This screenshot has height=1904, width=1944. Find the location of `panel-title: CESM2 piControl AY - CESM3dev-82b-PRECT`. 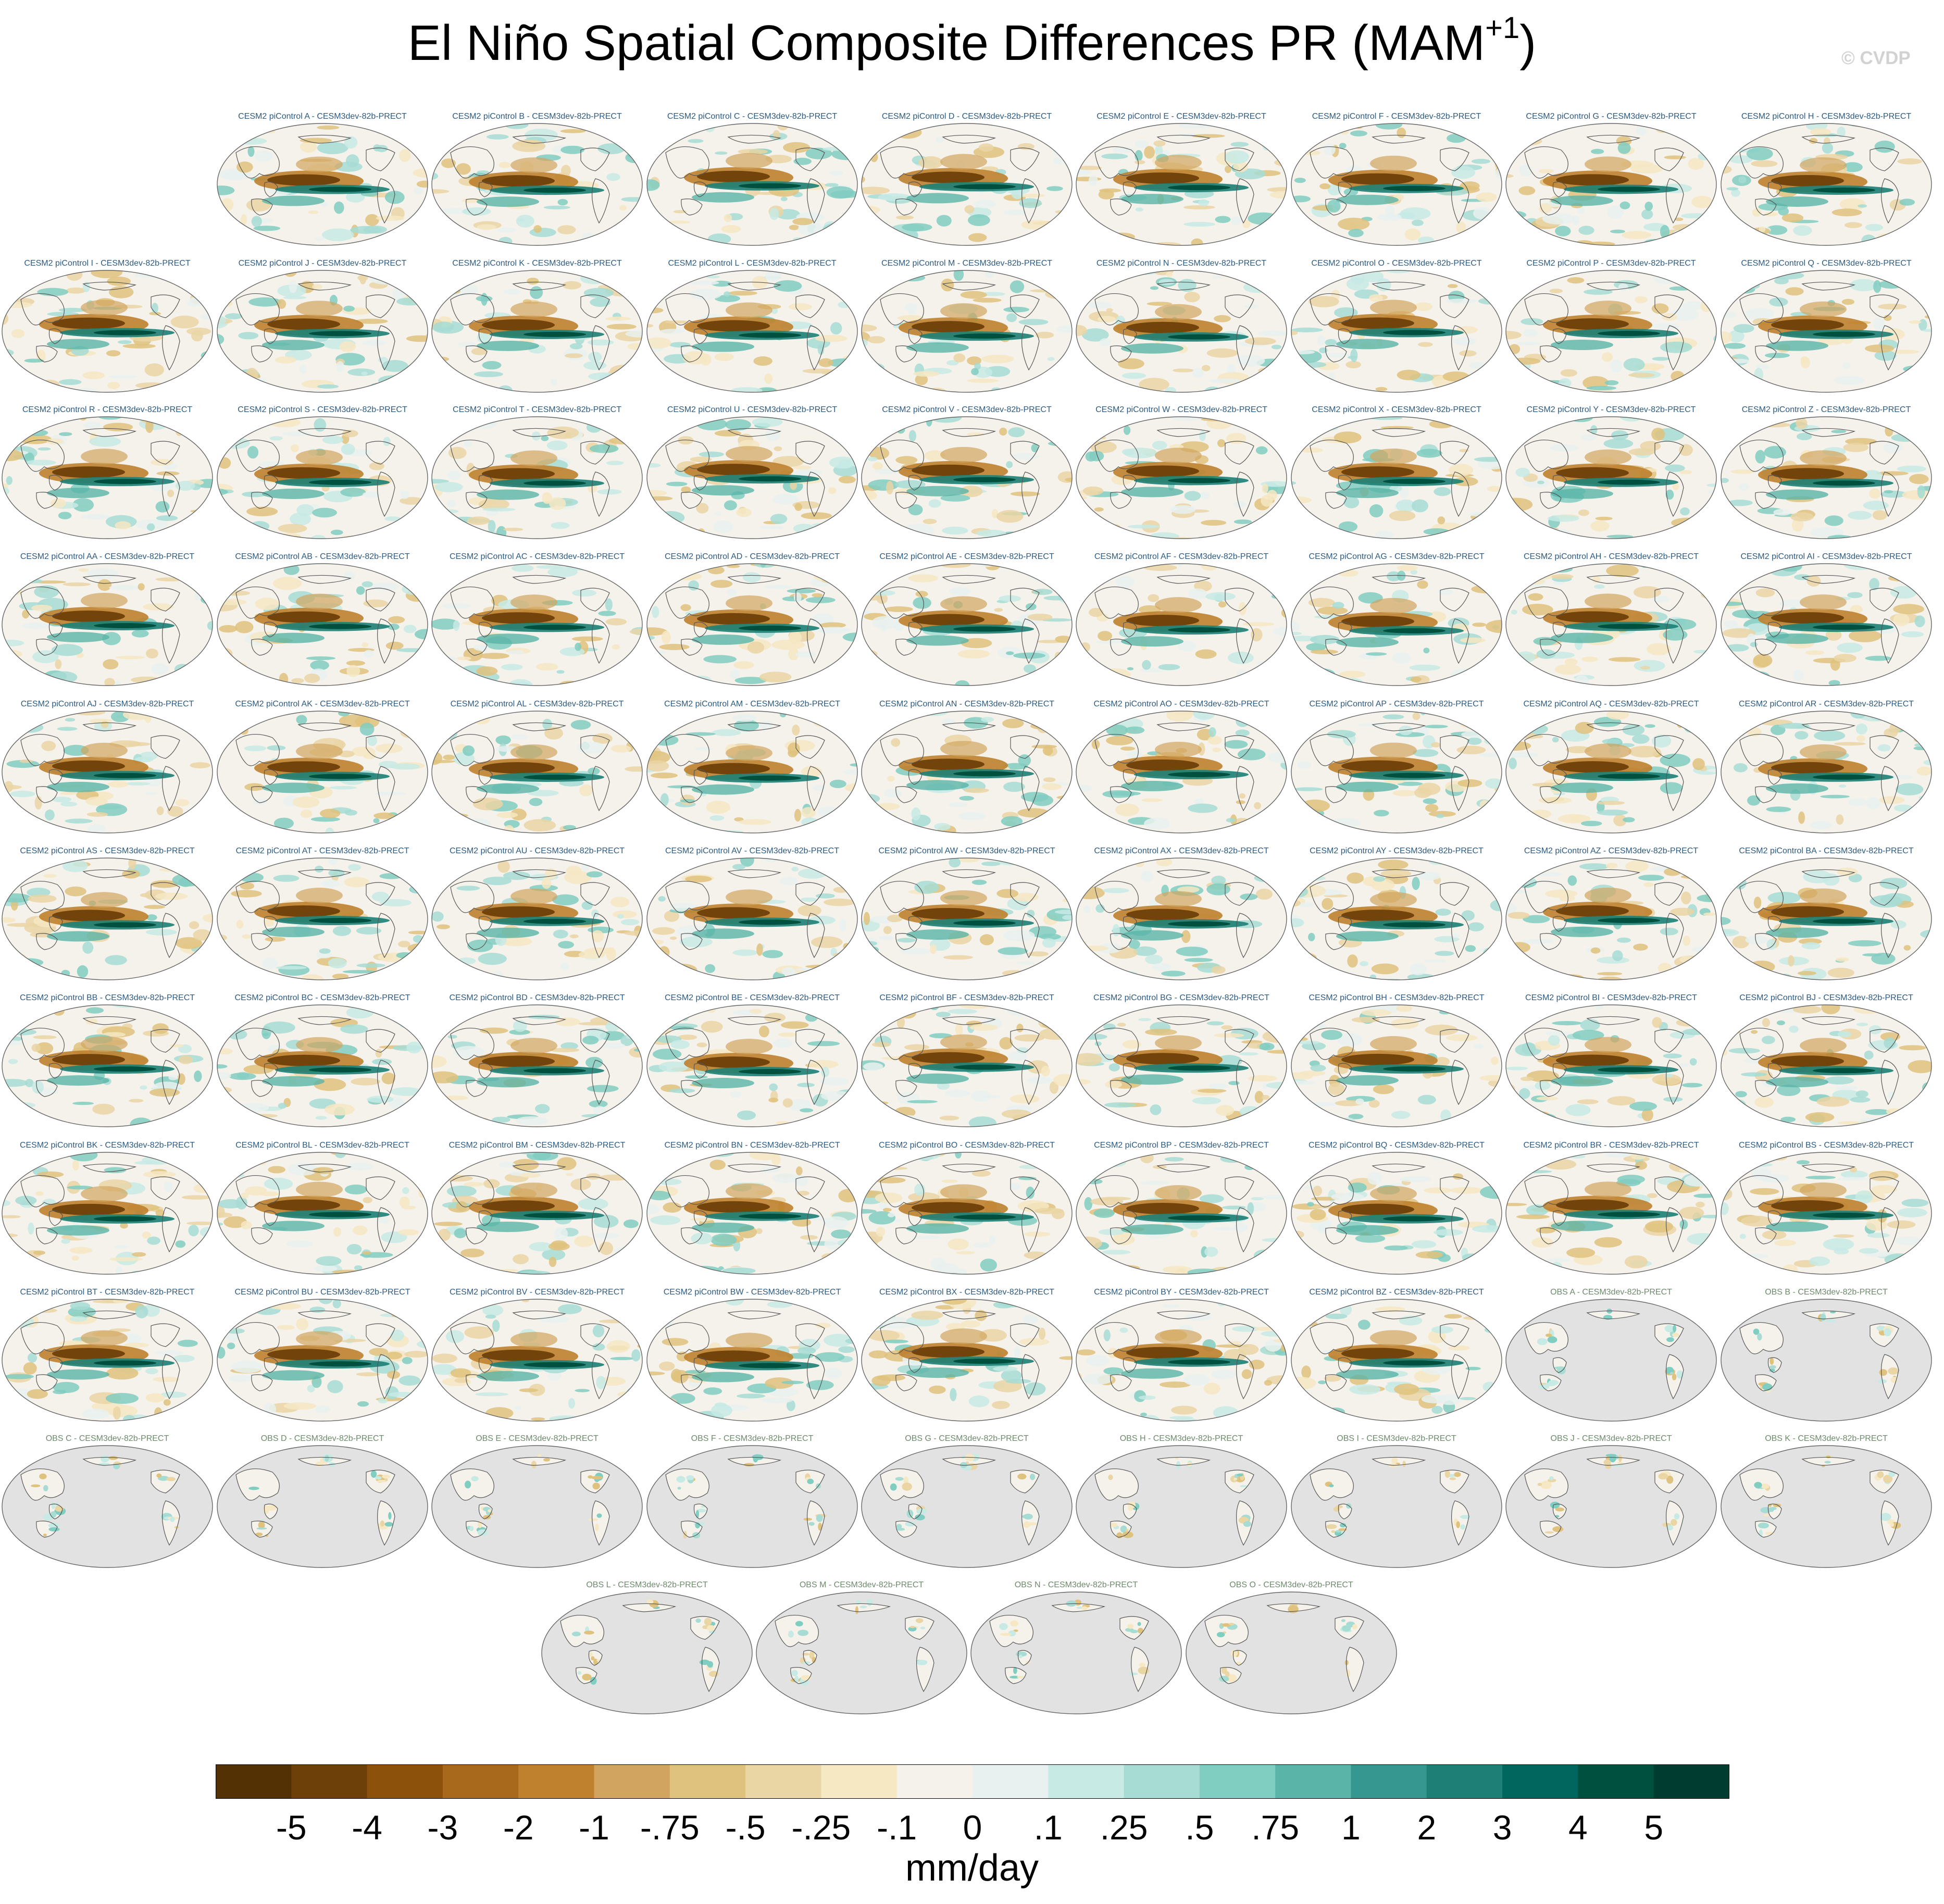

panel-title: CESM2 piControl AY - CESM3dev-82b-PRECT is located at coordinates (1397, 851).